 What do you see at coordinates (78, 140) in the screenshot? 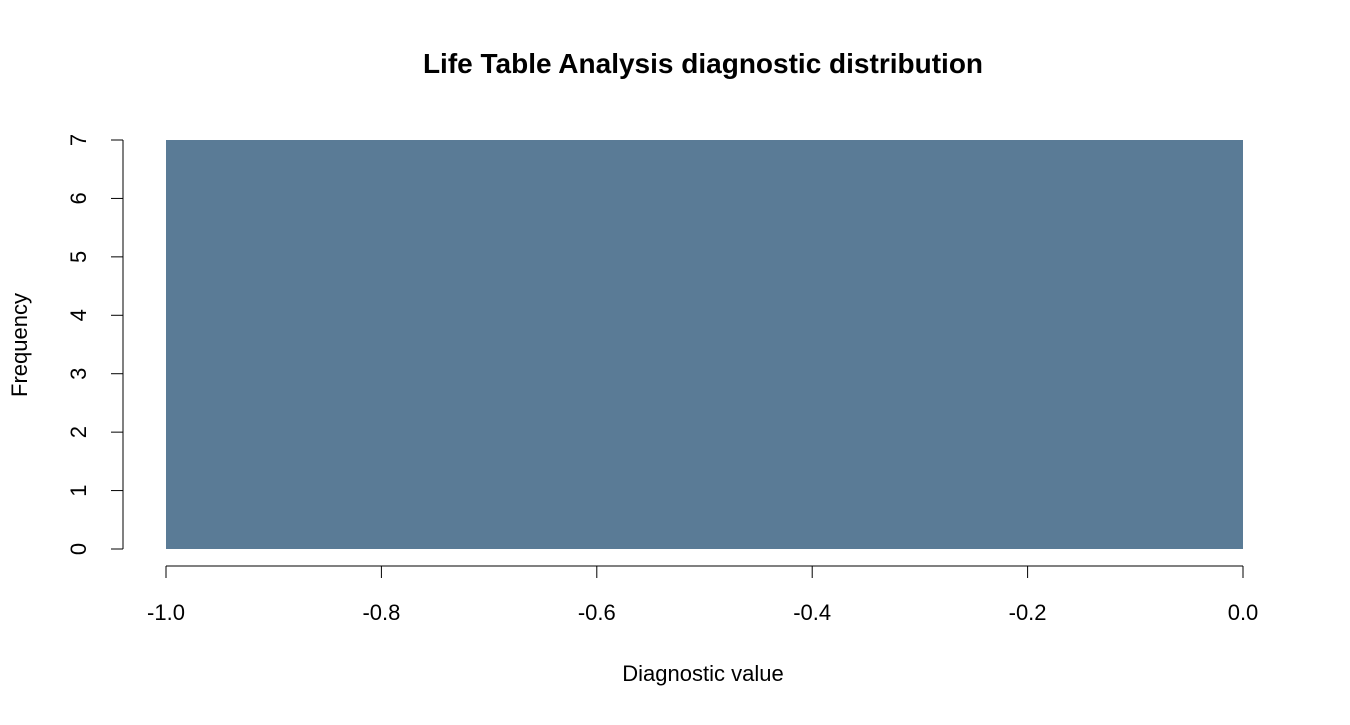
I see `y-tick-label: 7` at bounding box center [78, 140].